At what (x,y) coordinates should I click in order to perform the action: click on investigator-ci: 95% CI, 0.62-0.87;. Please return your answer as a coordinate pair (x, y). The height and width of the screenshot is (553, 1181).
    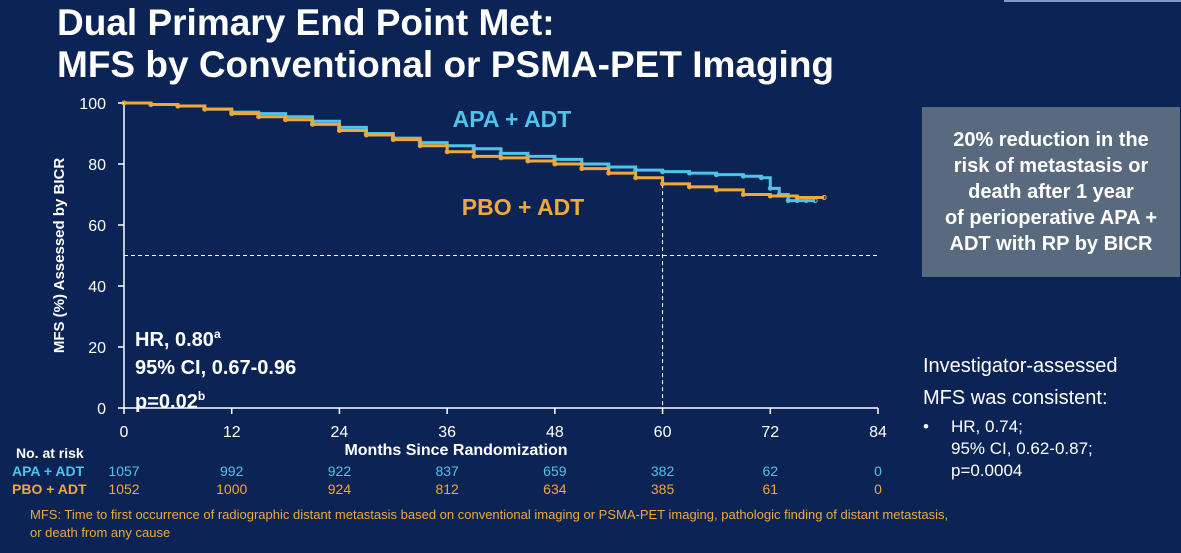
    Looking at the image, I should click on (1022, 448).